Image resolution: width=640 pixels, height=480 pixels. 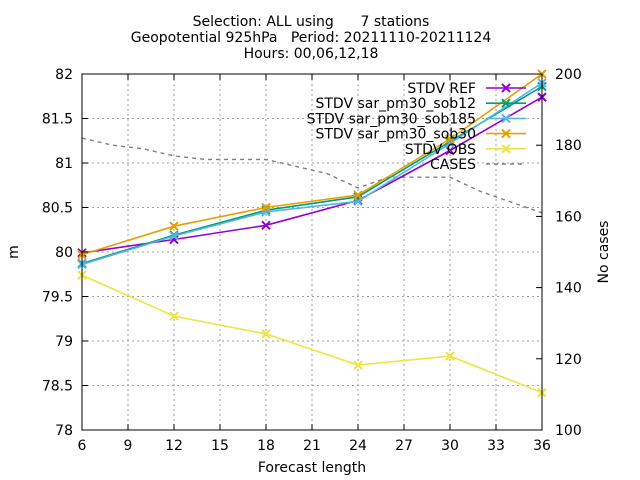 I want to click on legend-label: STDV OBS, so click(x=440, y=150).